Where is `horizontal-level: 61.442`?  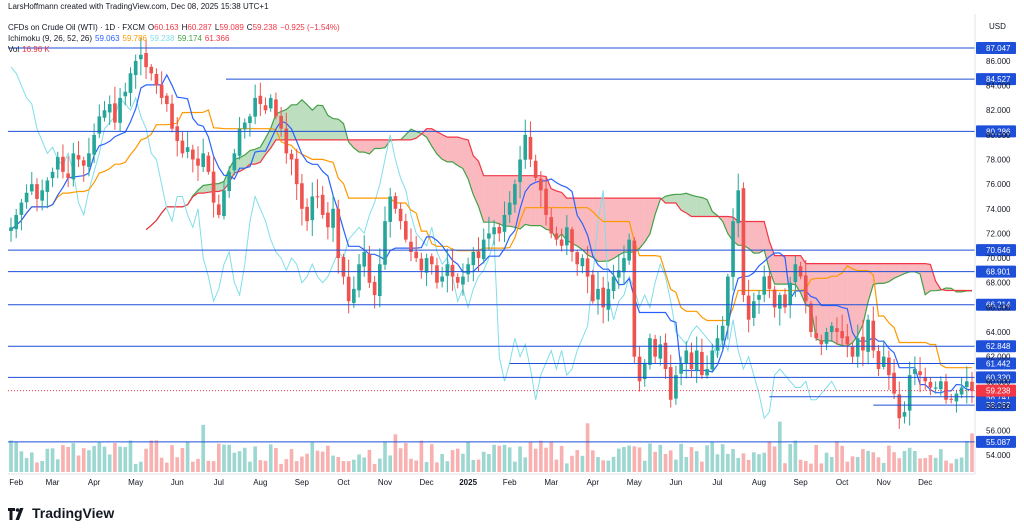 horizontal-level: 61.442 is located at coordinates (762, 363).